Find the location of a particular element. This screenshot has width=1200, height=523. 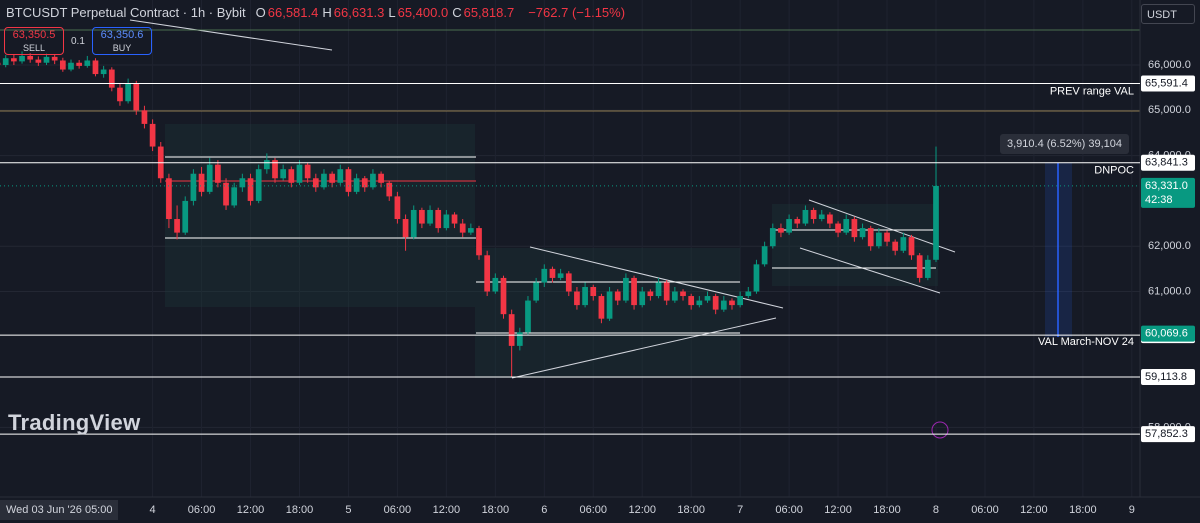

ohlc-item: O 66,581.4 is located at coordinates (288, 12).